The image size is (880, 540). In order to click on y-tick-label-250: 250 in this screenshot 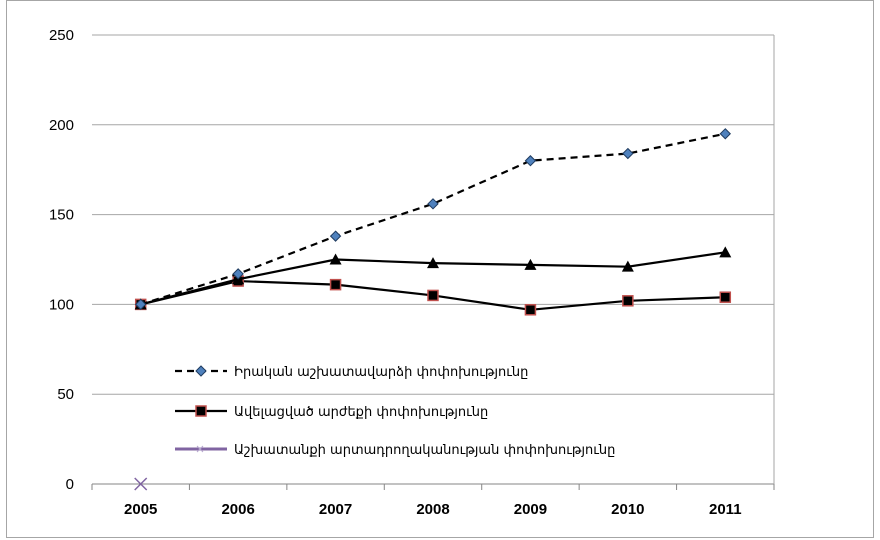, I will do `click(61, 35)`.